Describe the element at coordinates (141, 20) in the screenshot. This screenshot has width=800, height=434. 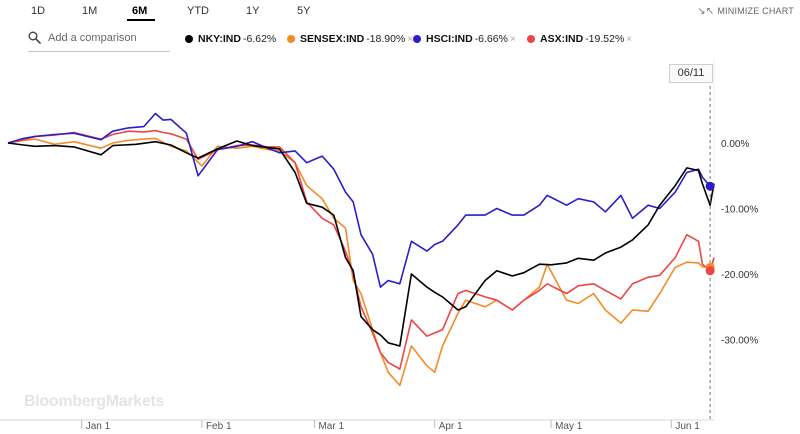
I see `active-range-underline` at that location.